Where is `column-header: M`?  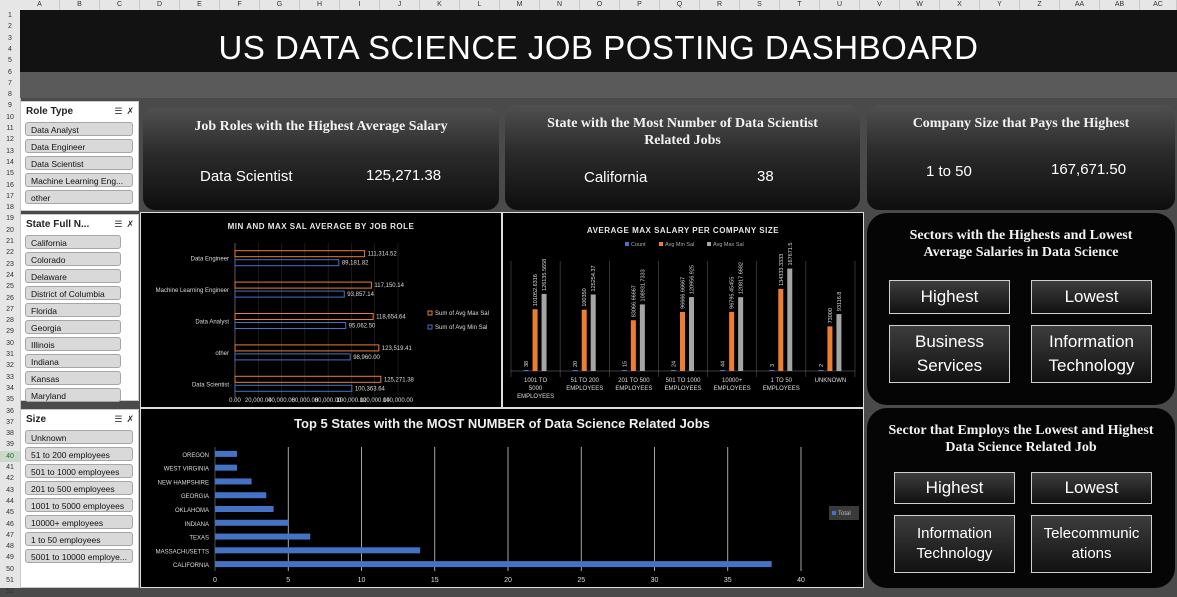
column-header: M is located at coordinates (520, 5).